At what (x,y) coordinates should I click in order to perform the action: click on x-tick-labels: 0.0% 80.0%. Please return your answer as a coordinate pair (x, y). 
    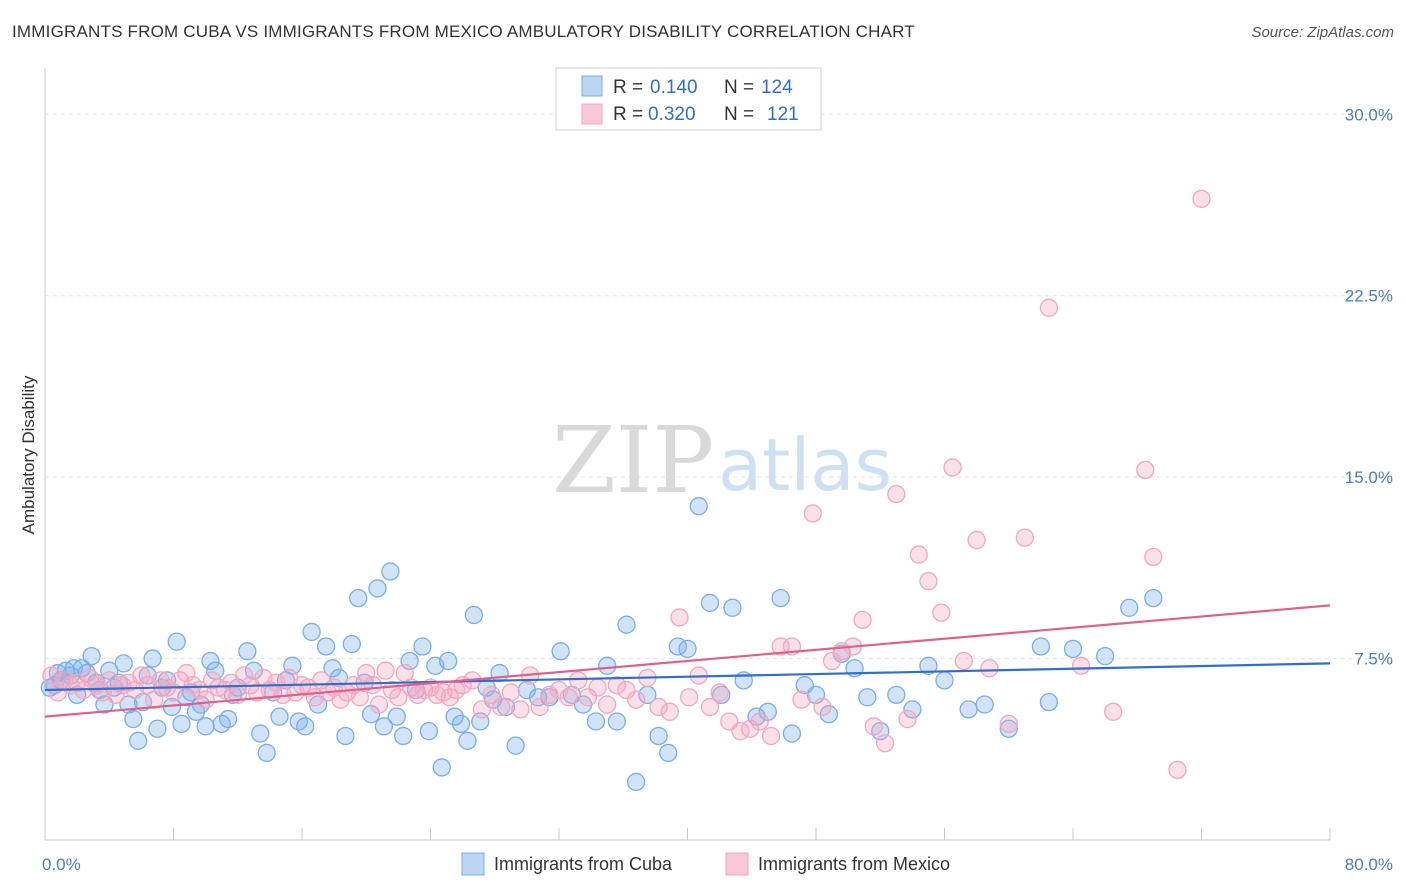
    Looking at the image, I should click on (717, 864).